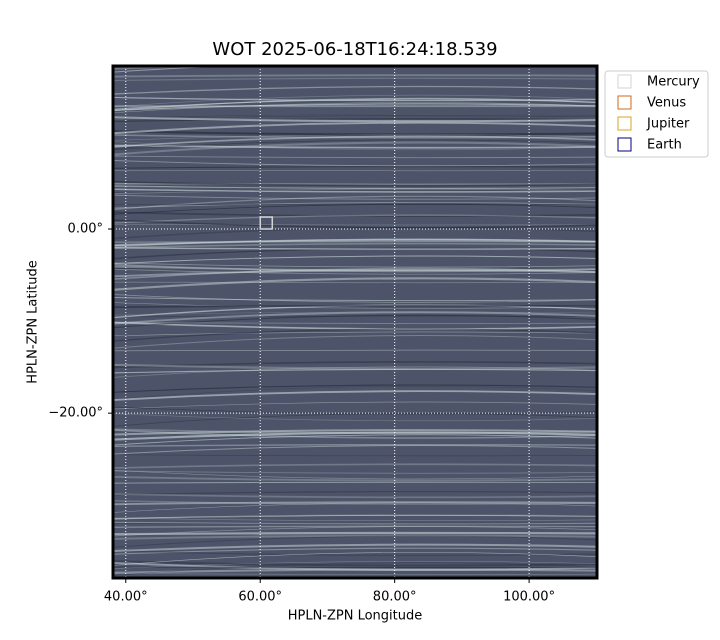 The width and height of the screenshot is (720, 640). What do you see at coordinates (354, 49) in the screenshot?
I see `chart-title: WOT 2025-06-18T16:24:18.539` at bounding box center [354, 49].